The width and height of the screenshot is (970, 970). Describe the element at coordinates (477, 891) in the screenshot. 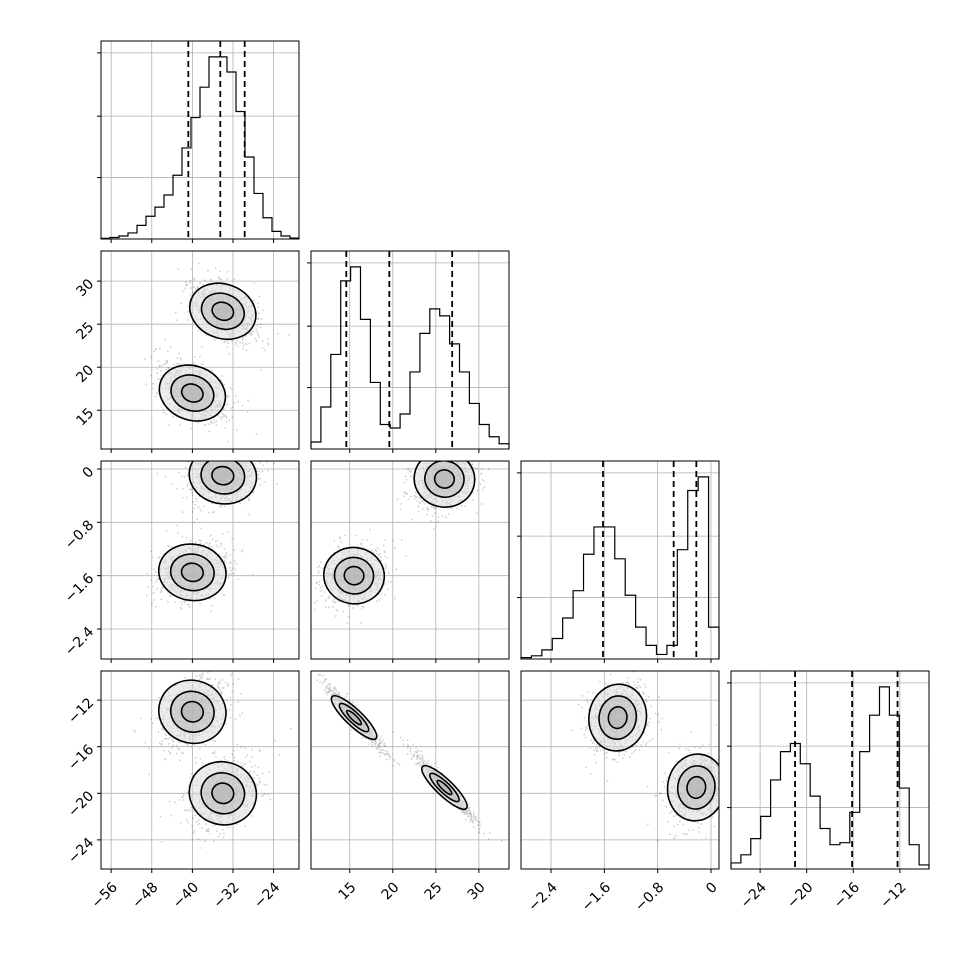

I see `x-tick-label: 30` at that location.